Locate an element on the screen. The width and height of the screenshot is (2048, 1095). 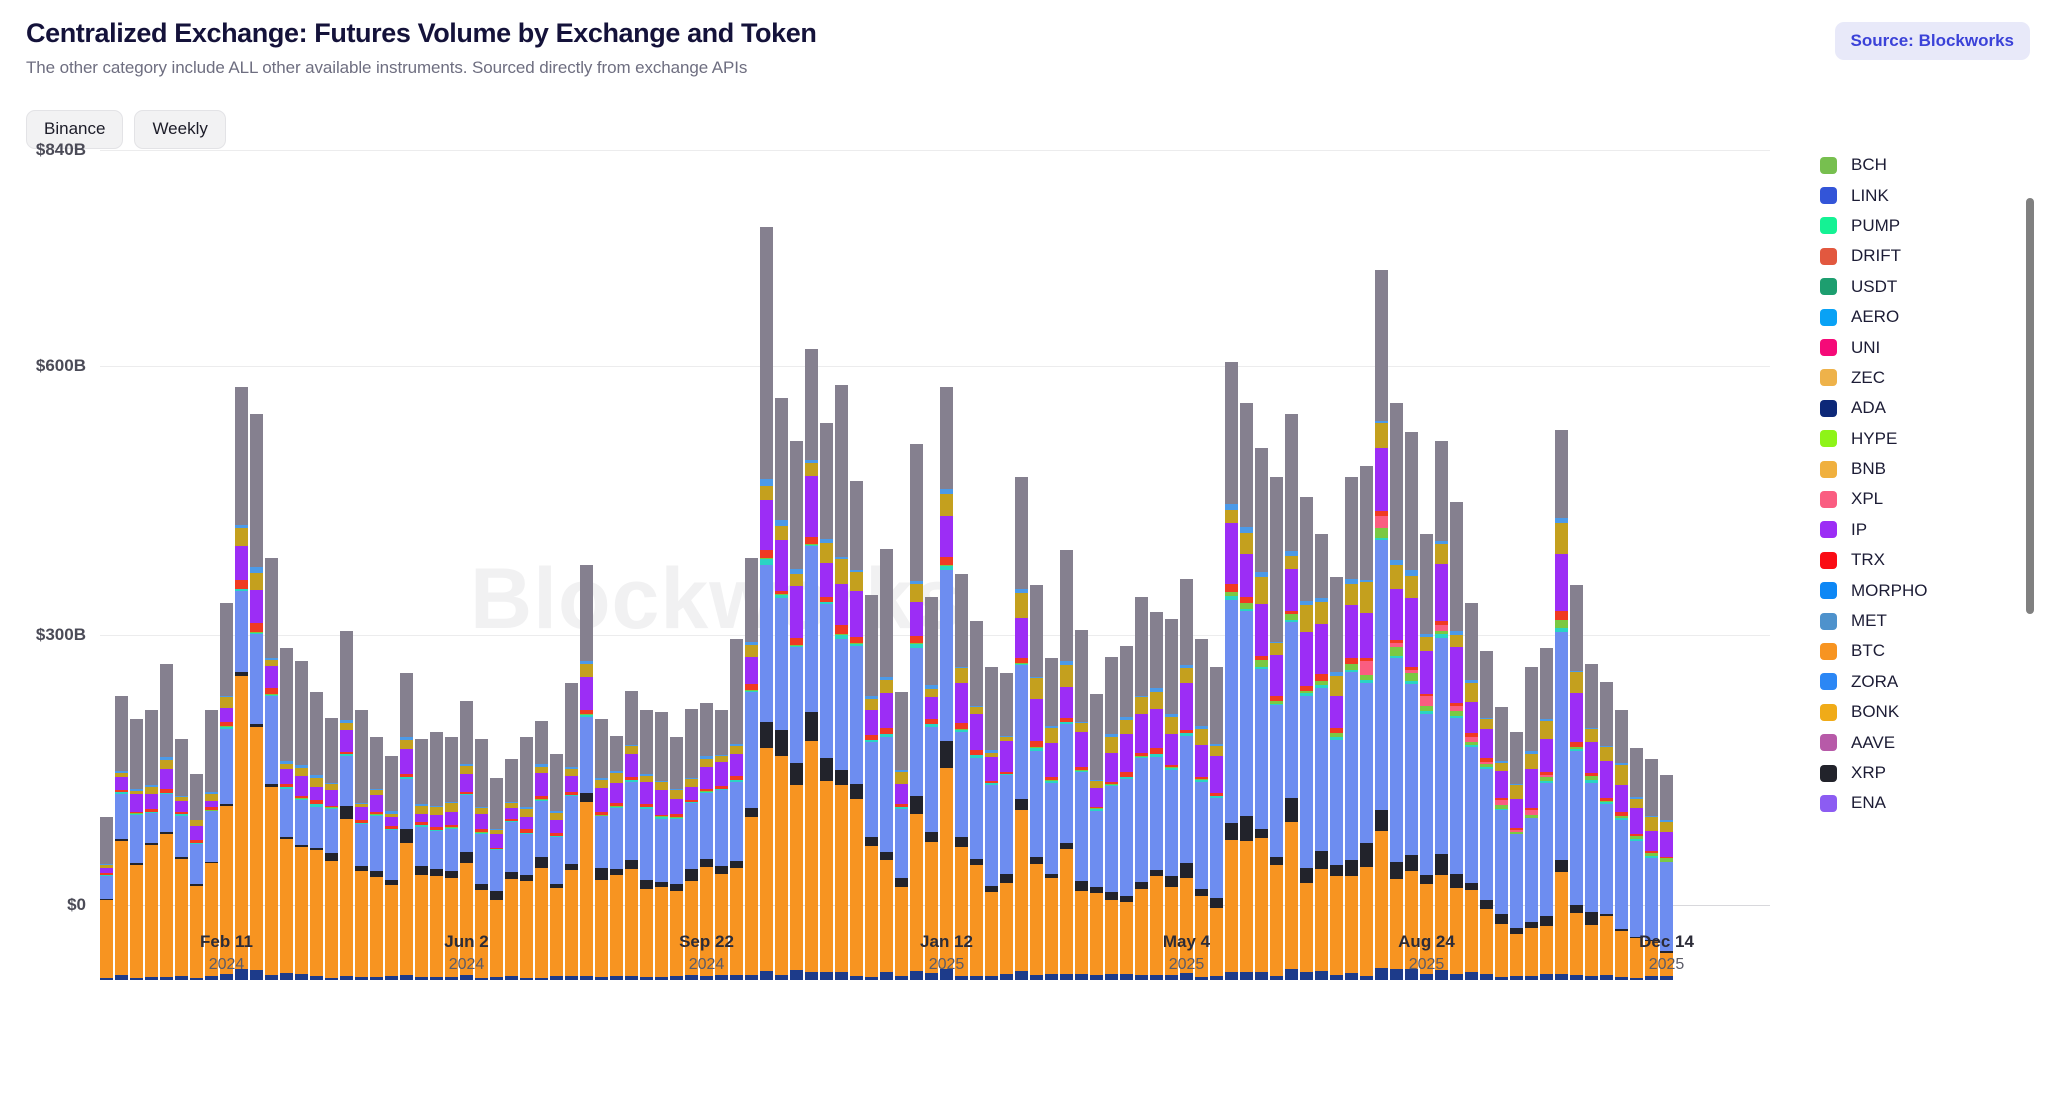
legend-item-morpho: MORPHO is located at coordinates (1915, 590).